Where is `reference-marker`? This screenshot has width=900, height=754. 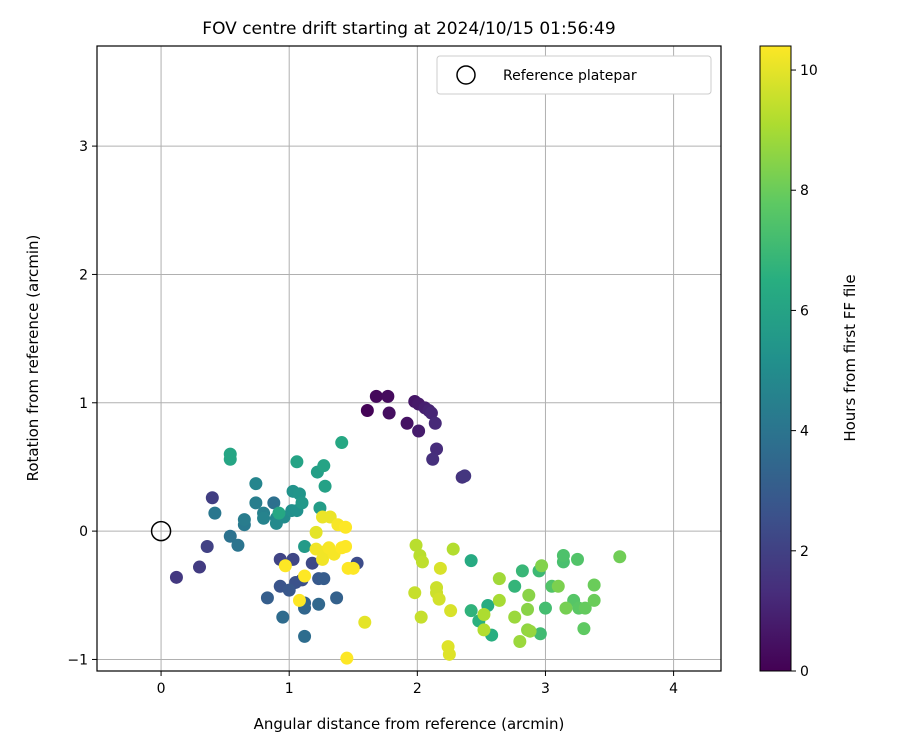
reference-marker is located at coordinates (161, 531).